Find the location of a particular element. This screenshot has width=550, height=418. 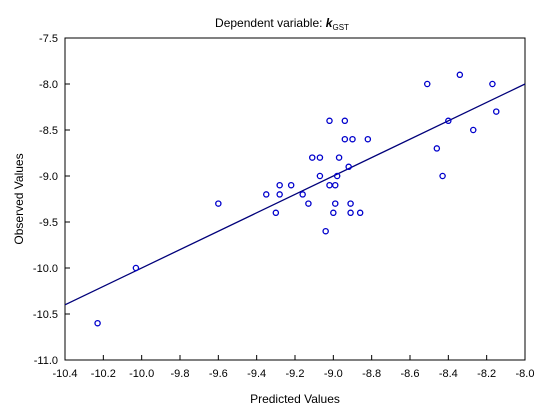

x-tick-label: -8.2 is located at coordinates (486, 374).